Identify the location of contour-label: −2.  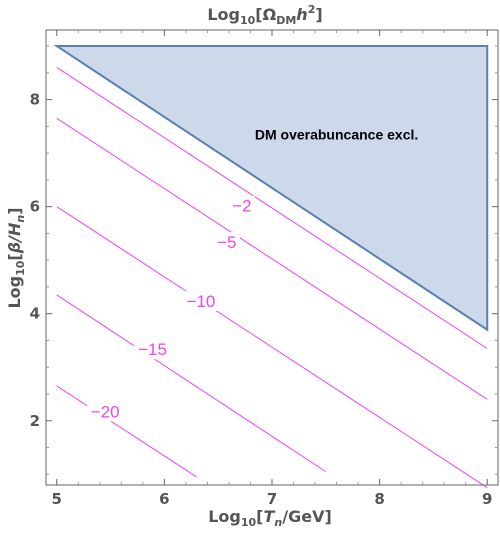
(241, 206).